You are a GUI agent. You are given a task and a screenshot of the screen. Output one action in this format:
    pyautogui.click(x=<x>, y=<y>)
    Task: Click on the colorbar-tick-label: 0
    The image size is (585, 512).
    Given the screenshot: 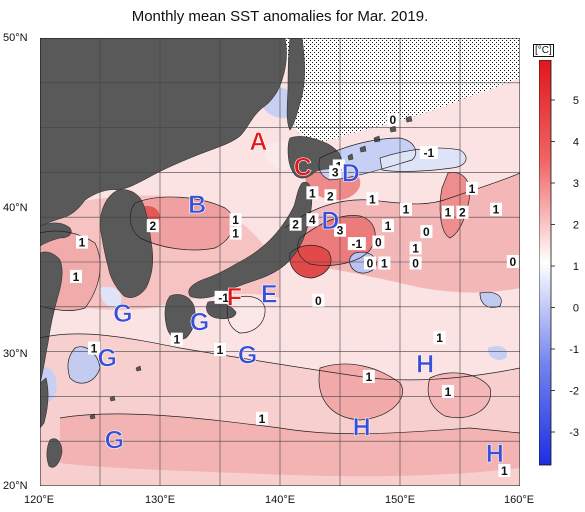 What is the action you would take?
    pyautogui.click(x=576, y=309)
    